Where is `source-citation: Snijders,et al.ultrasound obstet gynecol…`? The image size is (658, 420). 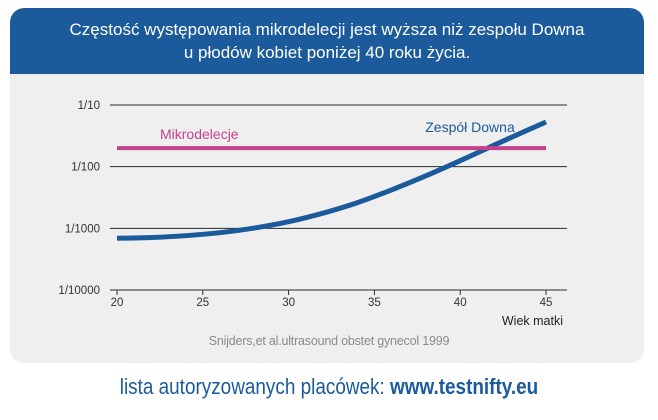
source-citation: Snijders,et al.ultrasound obstet gynecol… is located at coordinates (329, 341).